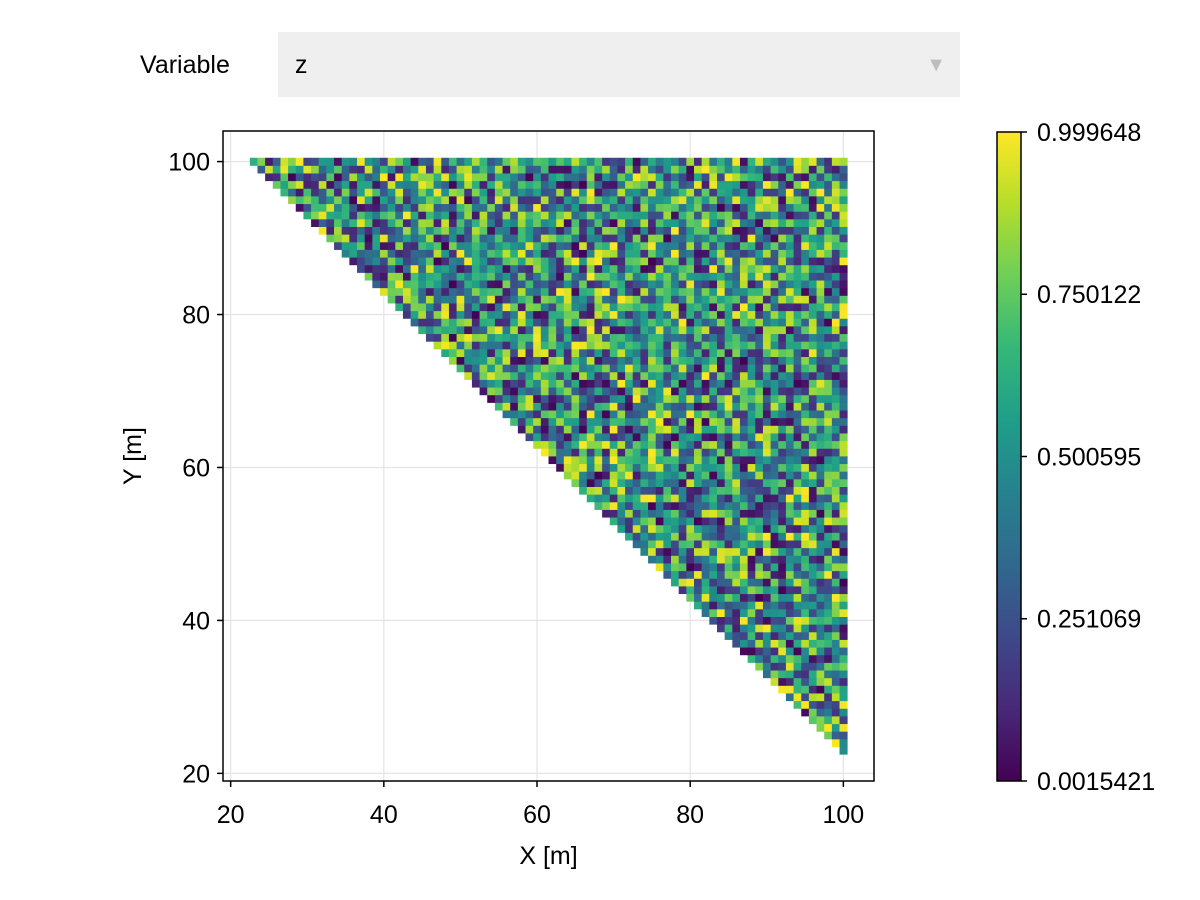  Describe the element at coordinates (936, 65) in the screenshot. I see `triangle-down-icon: ▼` at that location.